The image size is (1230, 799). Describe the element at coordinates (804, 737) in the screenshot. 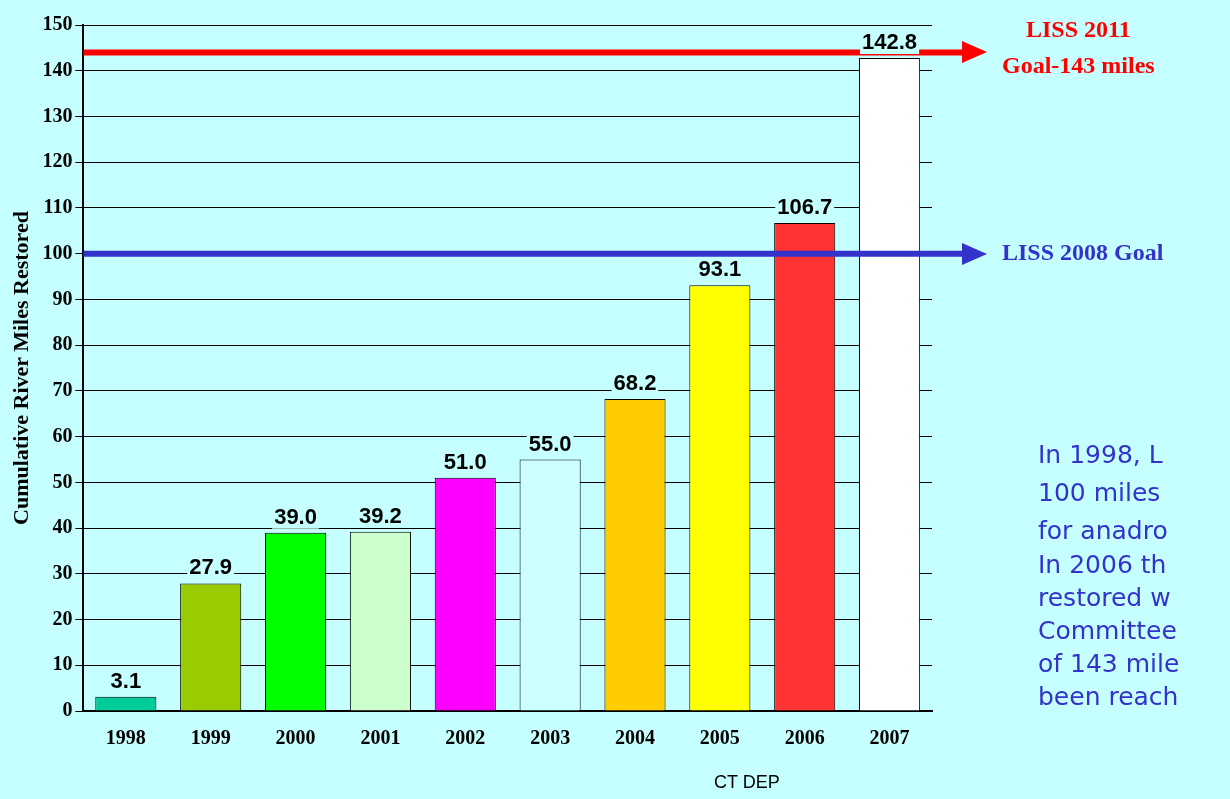

I see `x-tick-label: 2006` at that location.